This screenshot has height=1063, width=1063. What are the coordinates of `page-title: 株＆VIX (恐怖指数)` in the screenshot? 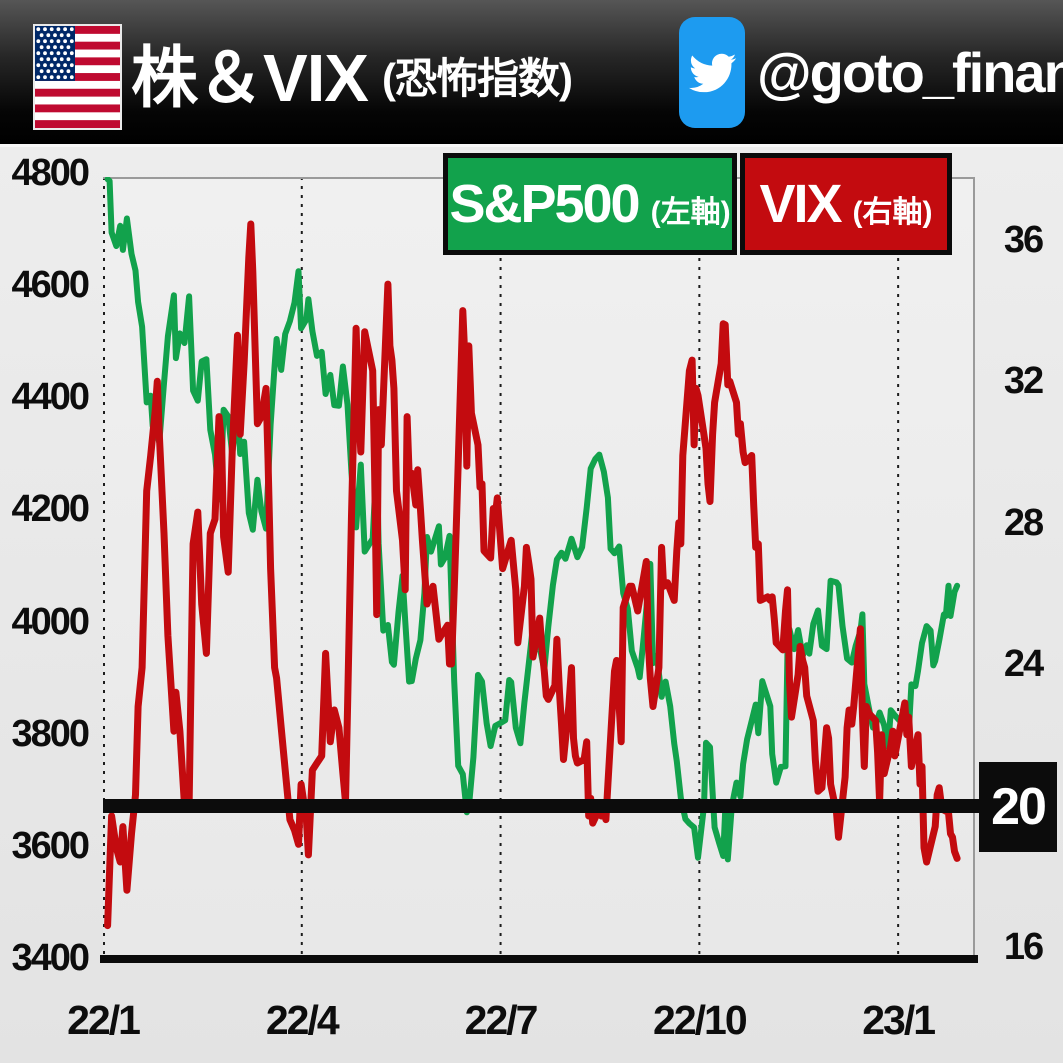 It's located at (352, 72).